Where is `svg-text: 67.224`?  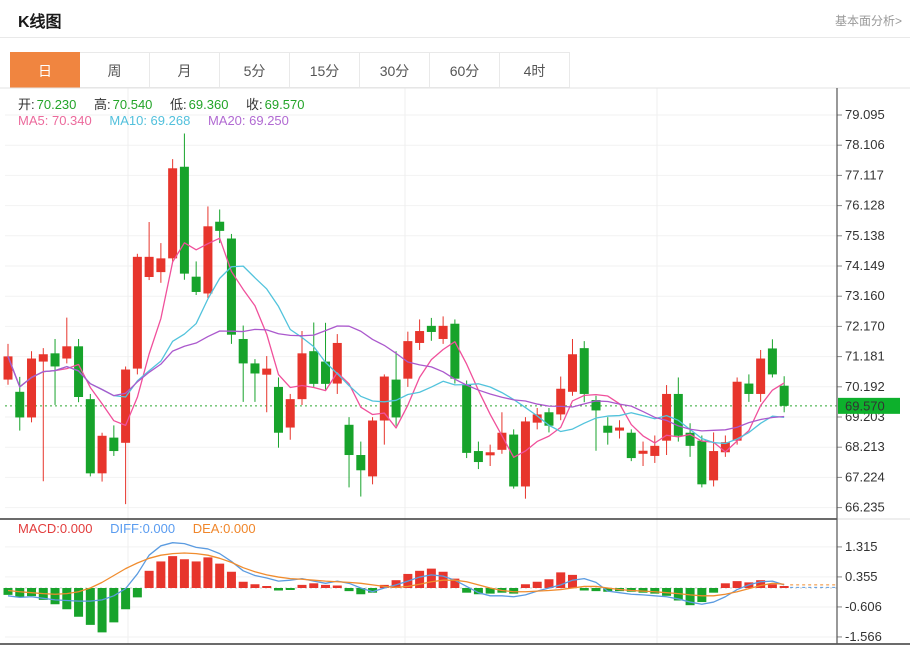
svg-text: 67.224 is located at coordinates (865, 476).